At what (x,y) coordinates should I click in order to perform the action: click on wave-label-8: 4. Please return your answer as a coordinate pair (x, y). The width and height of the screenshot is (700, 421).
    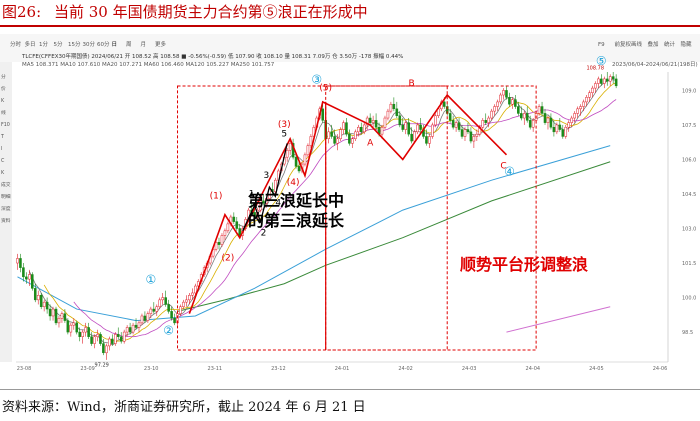
    Looking at the image, I should click on (278, 203).